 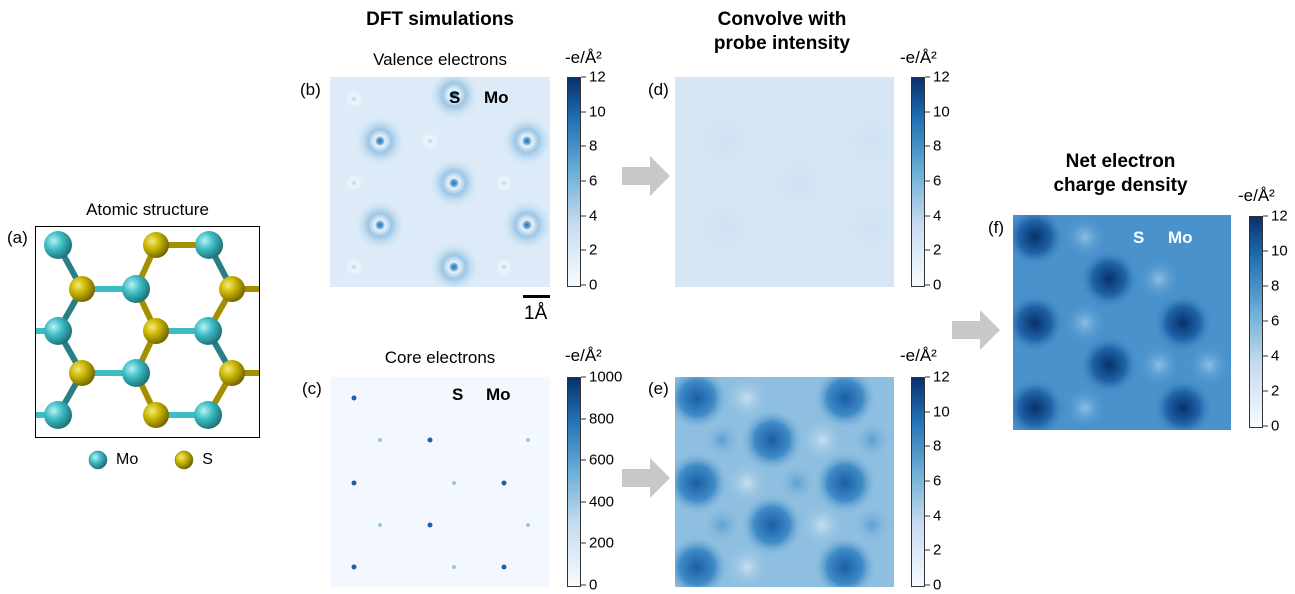 I want to click on colorbar-f, so click(x=1256, y=322).